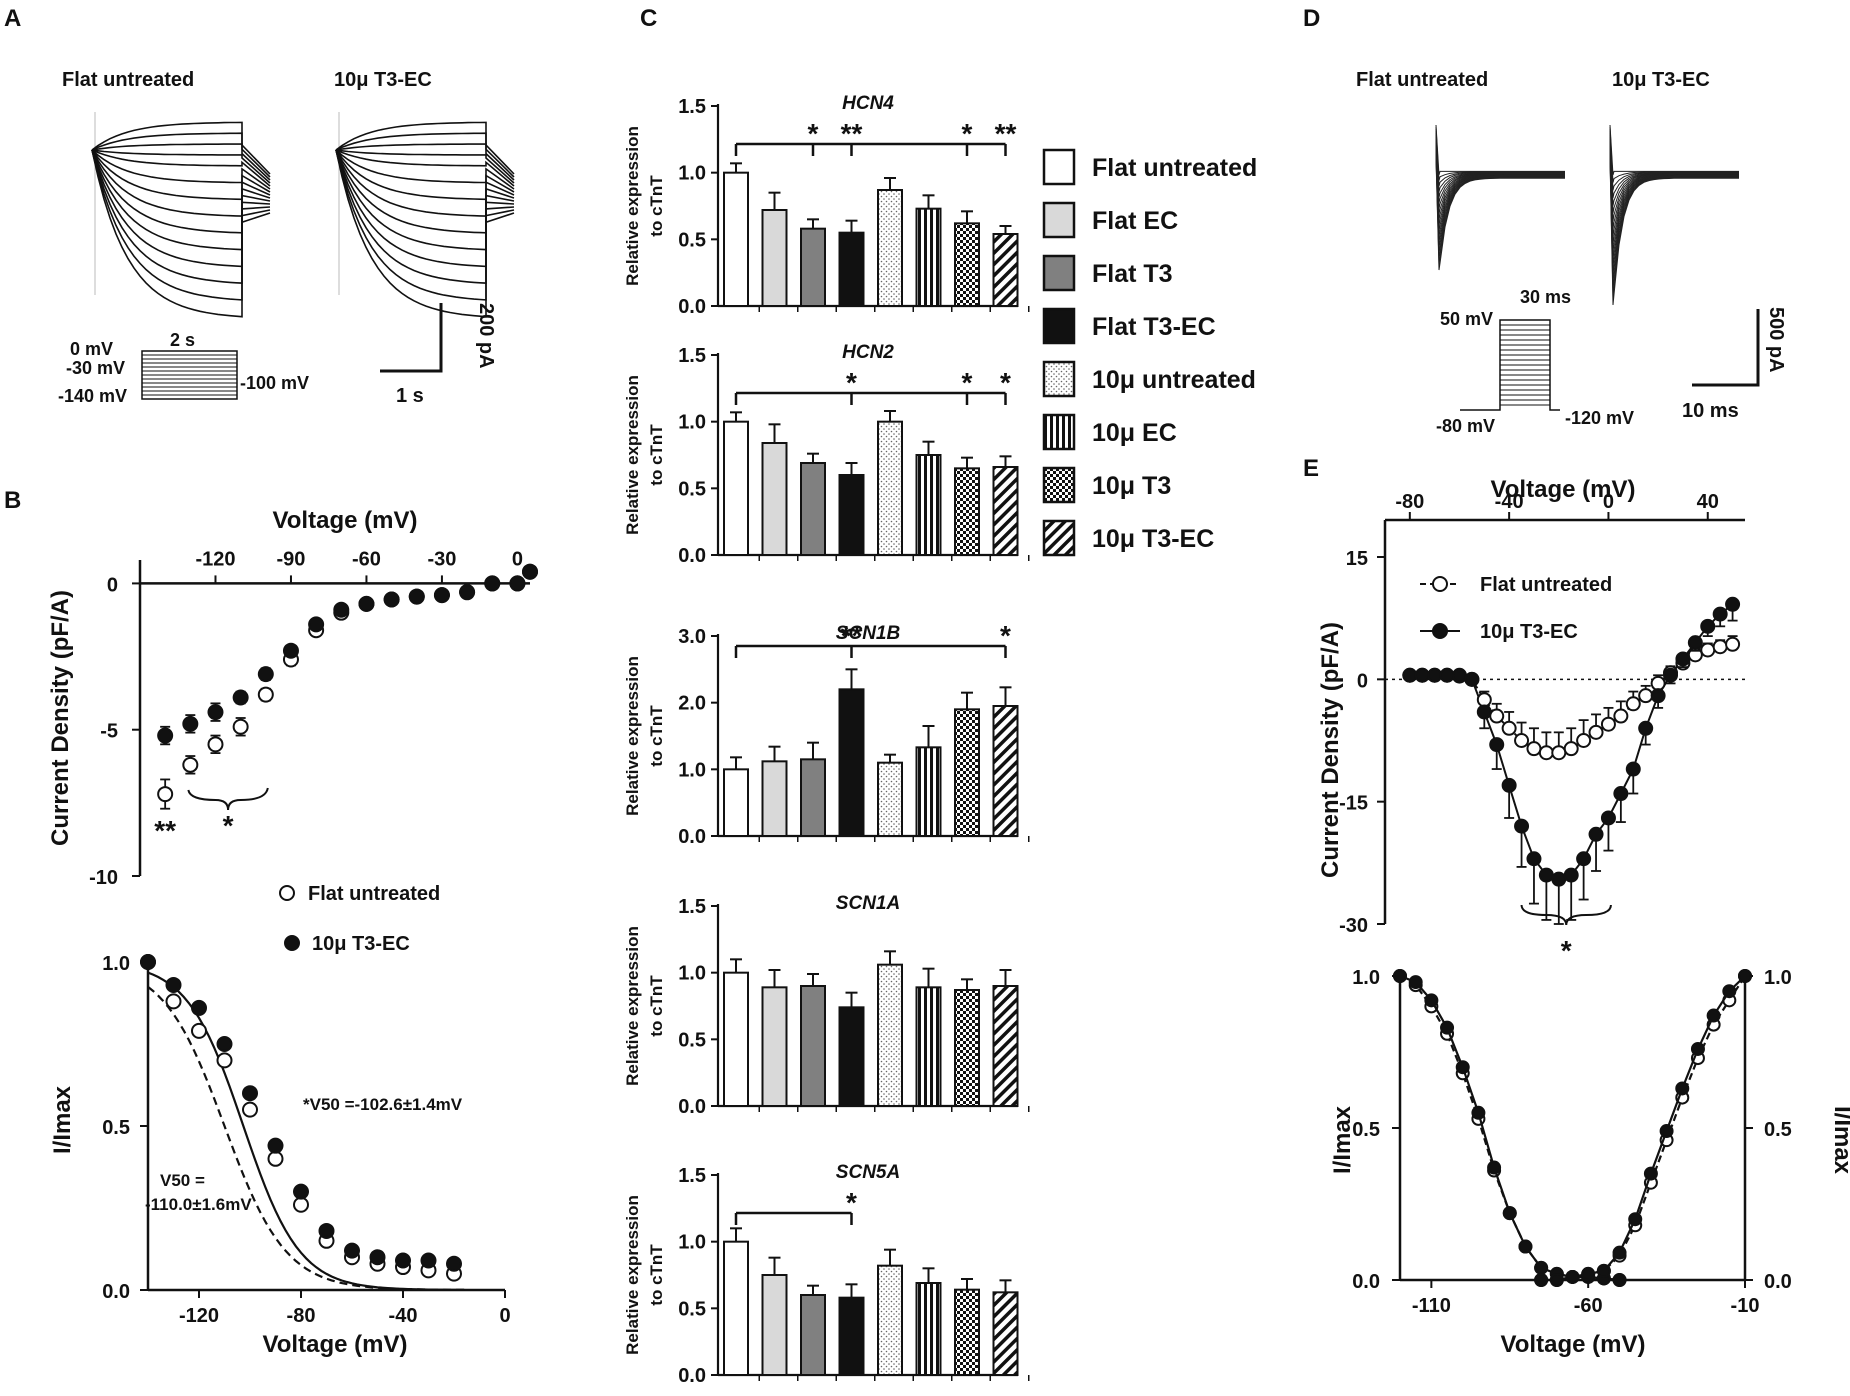  Describe the element at coordinates (1525, 365) in the screenshot. I see `protocol-step-lines-d` at that location.